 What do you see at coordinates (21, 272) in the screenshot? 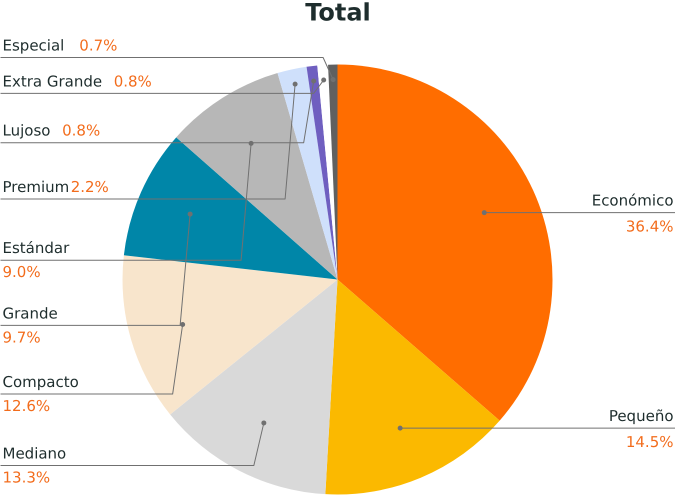
I see `data-label: 9.0%` at bounding box center [21, 272].